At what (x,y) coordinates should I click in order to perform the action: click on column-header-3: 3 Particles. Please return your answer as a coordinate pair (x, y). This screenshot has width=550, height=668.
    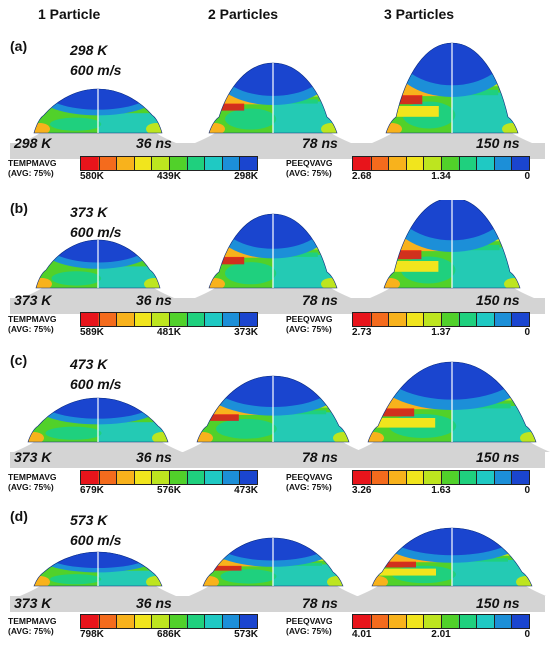
    Looking at the image, I should click on (419, 14).